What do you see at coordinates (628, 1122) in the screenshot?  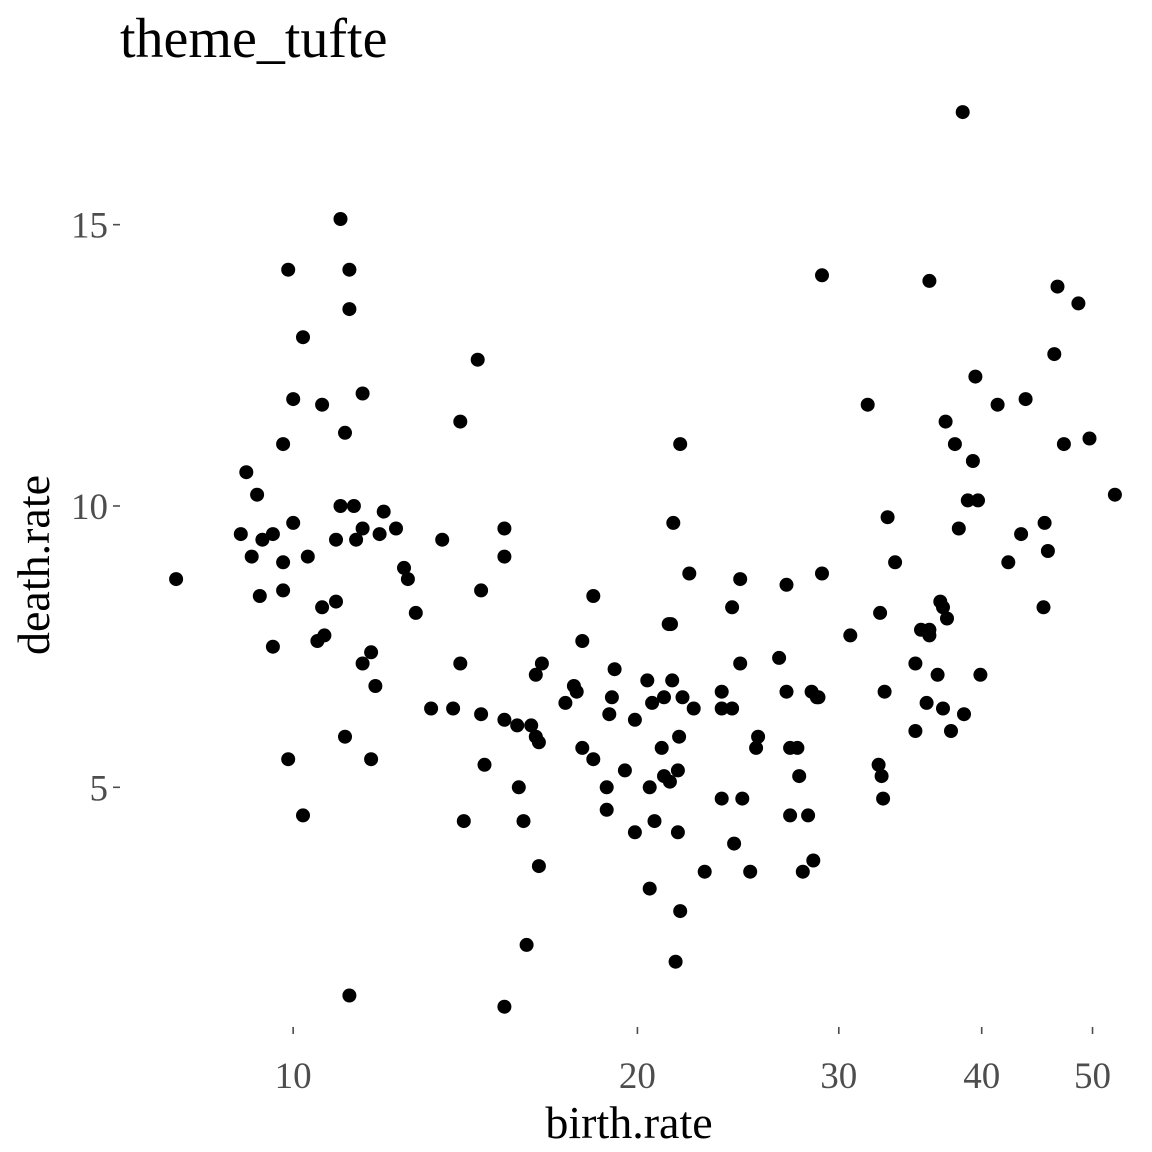 I see `x-axis-label: birth.rate` at bounding box center [628, 1122].